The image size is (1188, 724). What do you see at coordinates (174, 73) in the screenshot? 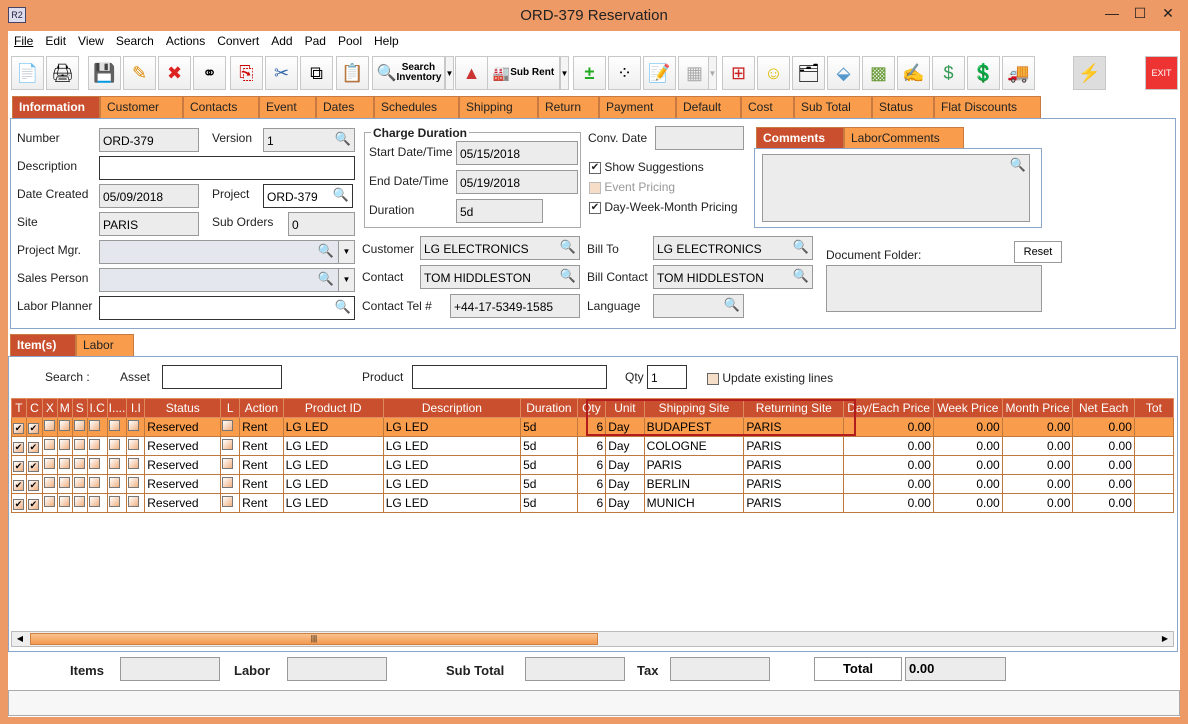
I see `delete-icon: ✖` at bounding box center [174, 73].